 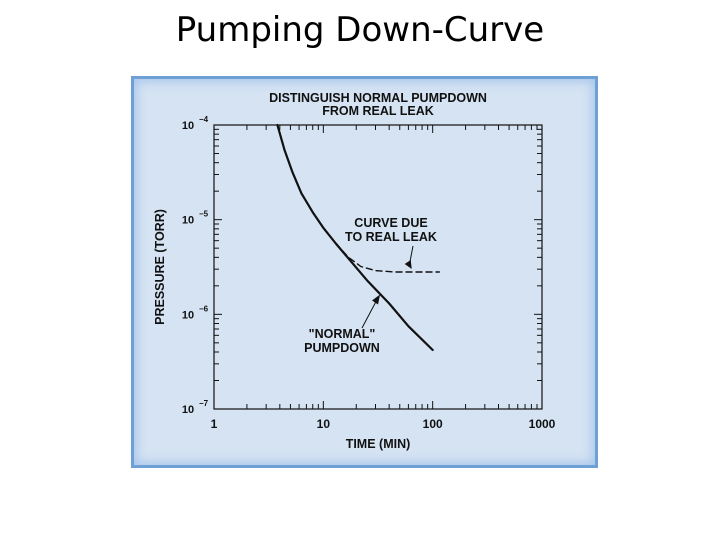 What do you see at coordinates (433, 424) in the screenshot?
I see `x-tick-label: 100` at bounding box center [433, 424].